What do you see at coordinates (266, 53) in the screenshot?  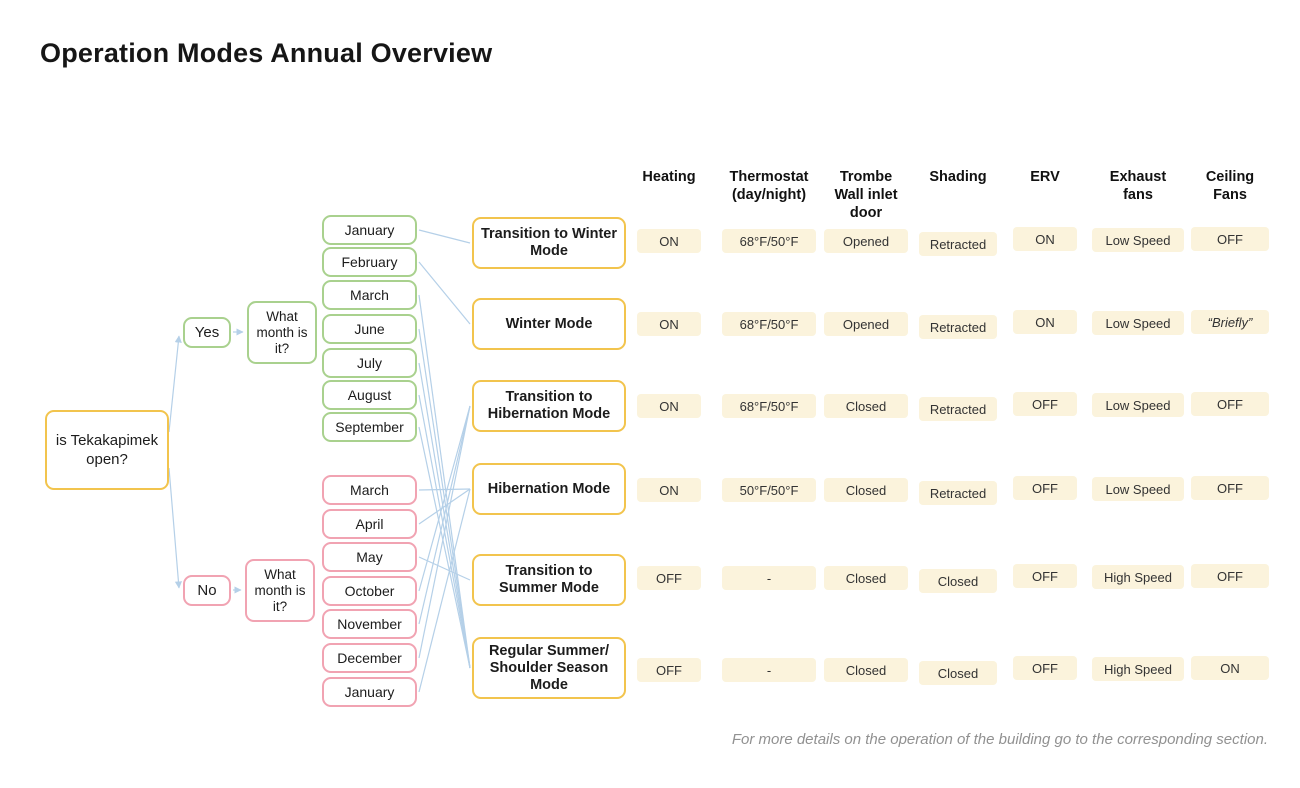 I see `page-title: Operation Modes Annual Overview` at bounding box center [266, 53].